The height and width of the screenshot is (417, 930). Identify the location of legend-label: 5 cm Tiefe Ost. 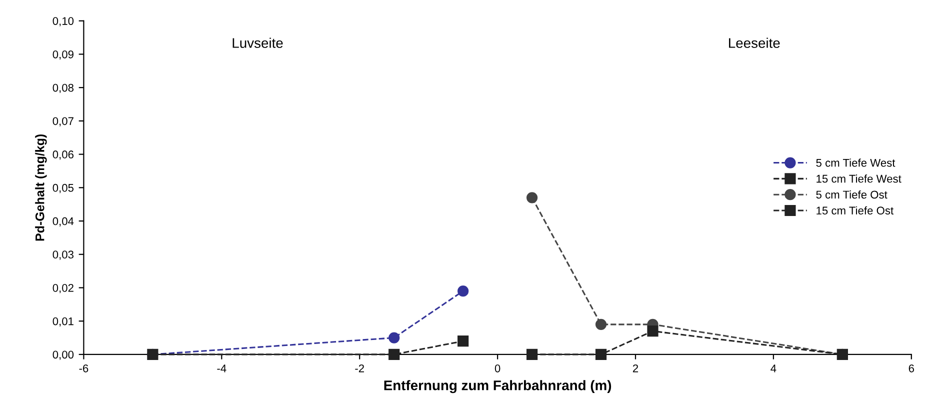
(852, 194).